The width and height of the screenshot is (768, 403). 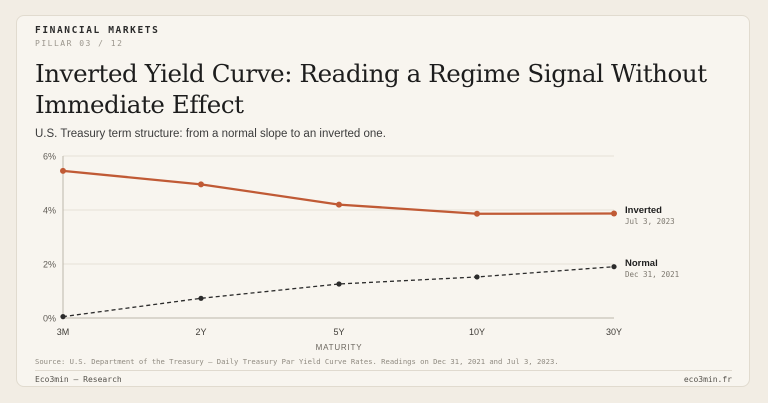 What do you see at coordinates (643, 210) in the screenshot?
I see `series-label-inverted: Inverted` at bounding box center [643, 210].